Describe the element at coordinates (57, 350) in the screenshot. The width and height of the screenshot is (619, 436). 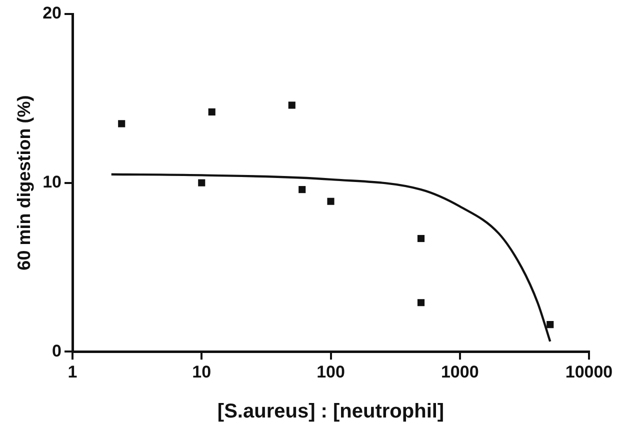
I see `y-tick-label: 0` at that location.